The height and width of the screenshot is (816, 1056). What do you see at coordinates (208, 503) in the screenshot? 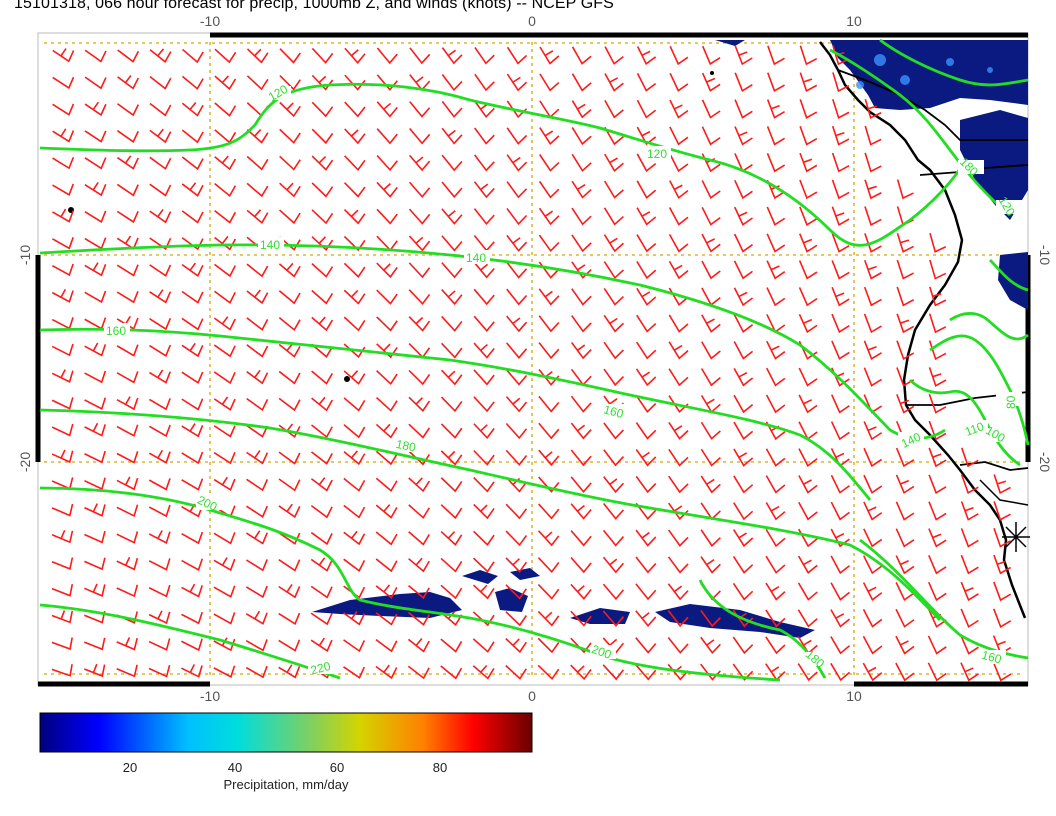
I see `contour-label: 200` at bounding box center [208, 503].